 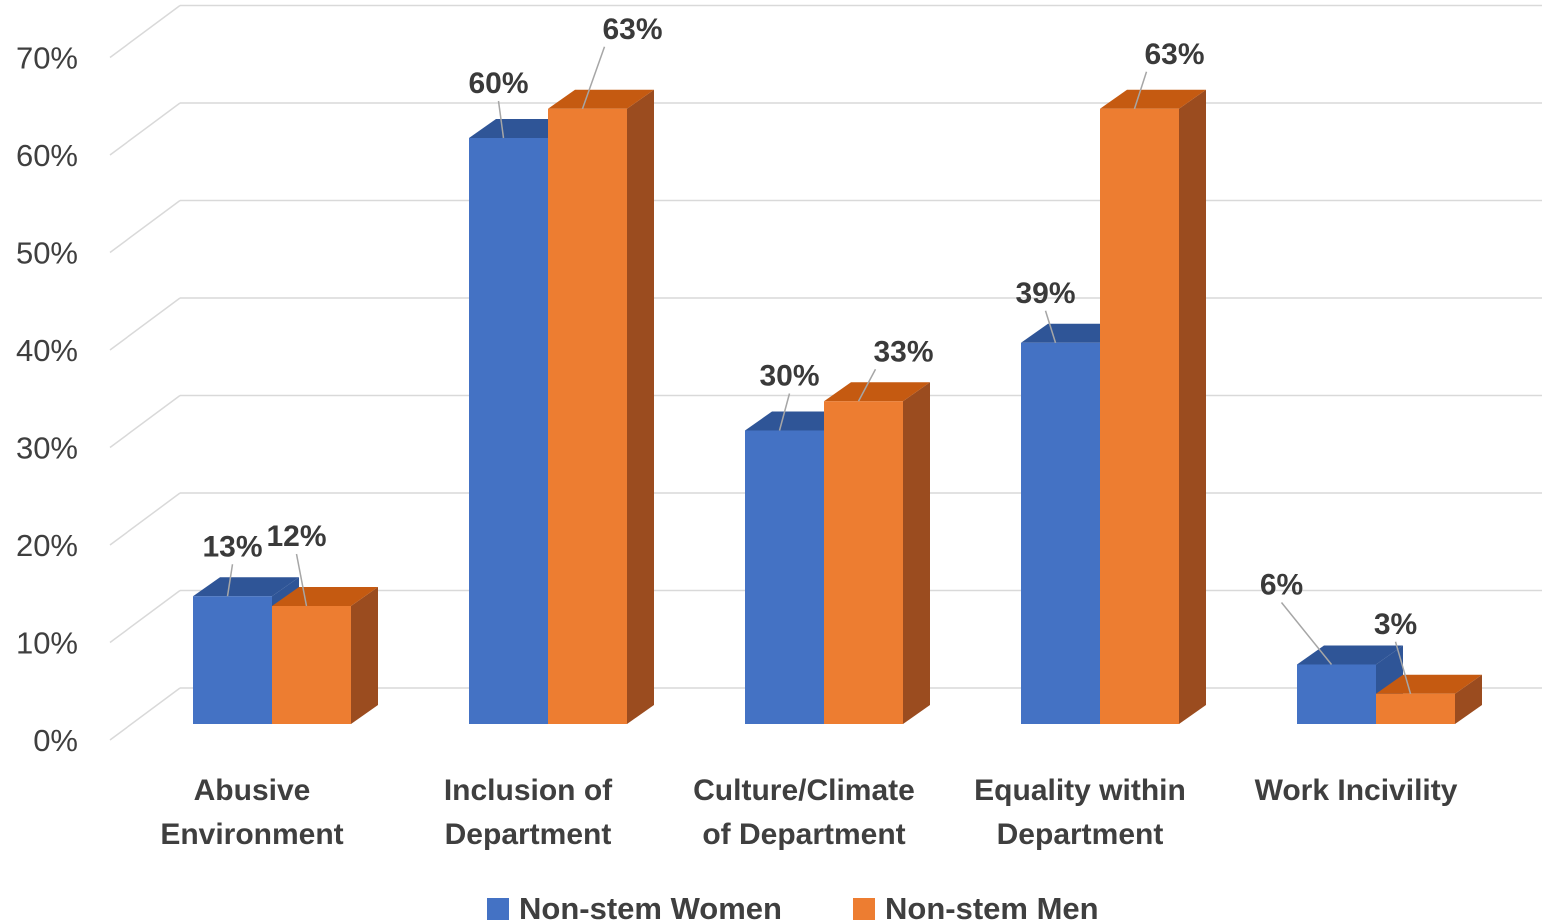 I want to click on y-tick-label: 0%, so click(x=55, y=740).